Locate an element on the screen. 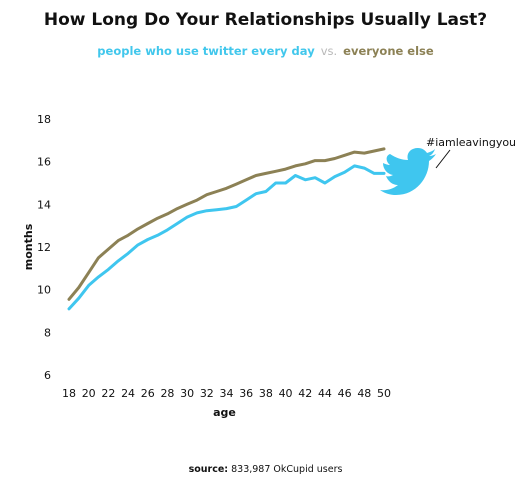 Image resolution: width=531 pixels, height=481 pixels. chart-source: source: 833,987 OkCupid users is located at coordinates (265, 469).